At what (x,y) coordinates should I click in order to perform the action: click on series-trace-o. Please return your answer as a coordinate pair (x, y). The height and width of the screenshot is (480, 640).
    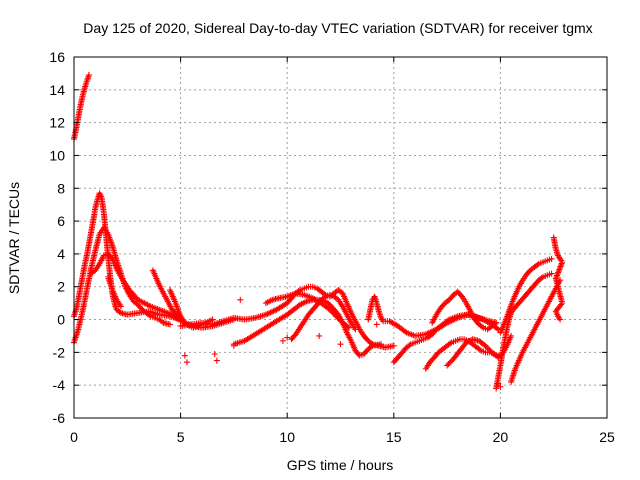
    Looking at the image, I should click on (479, 350).